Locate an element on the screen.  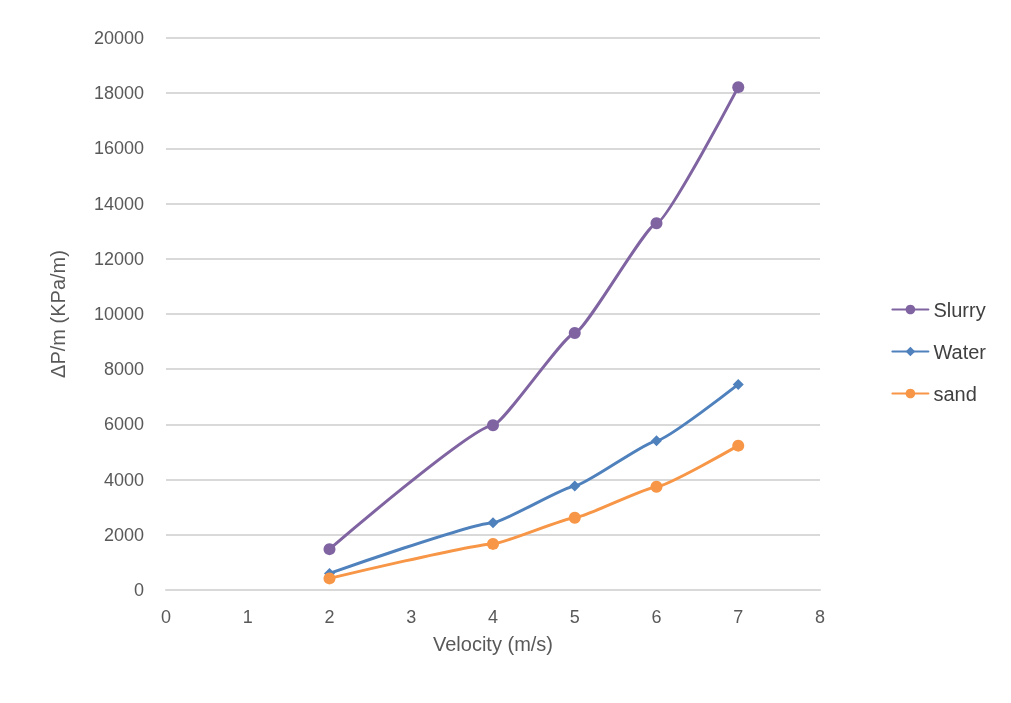
x-tick-label: 0 is located at coordinates (166, 617).